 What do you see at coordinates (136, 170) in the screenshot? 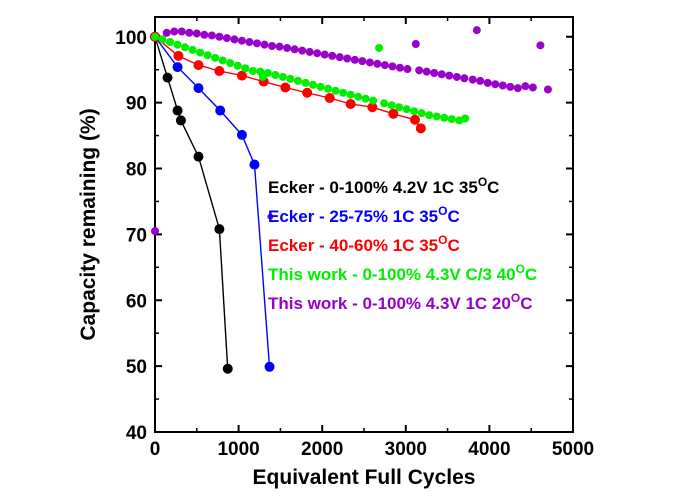
I see `y-tick-label: 80` at bounding box center [136, 170].